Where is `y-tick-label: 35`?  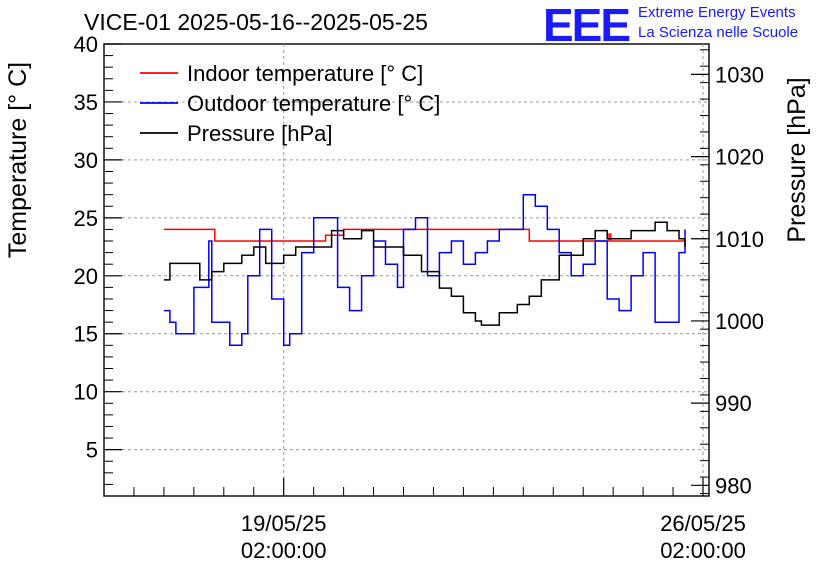 y-tick-label: 35 is located at coordinates (86, 102).